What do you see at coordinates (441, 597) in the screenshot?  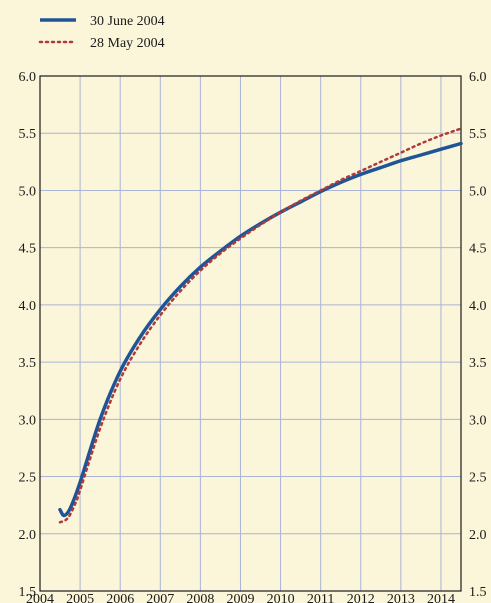 I see `x-tick-label: 2014` at bounding box center [441, 597].